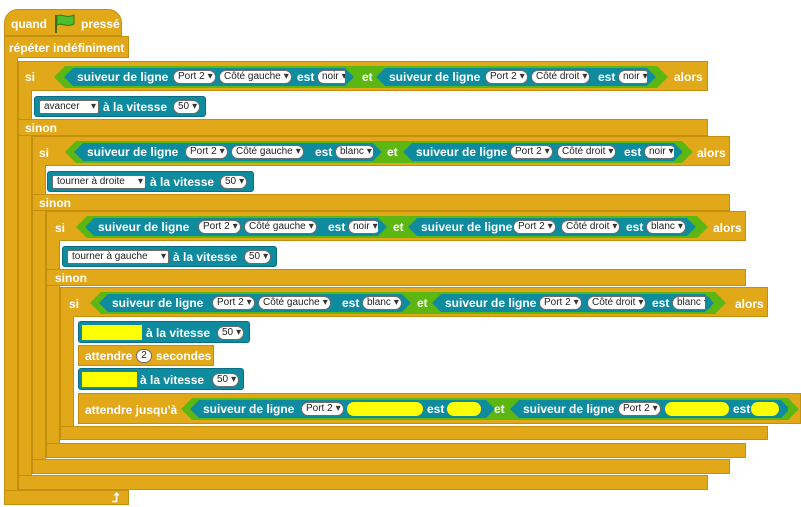 The height and width of the screenshot is (507, 801). I want to click on wait-until-label: attendre jusqu'à, so click(131, 410).